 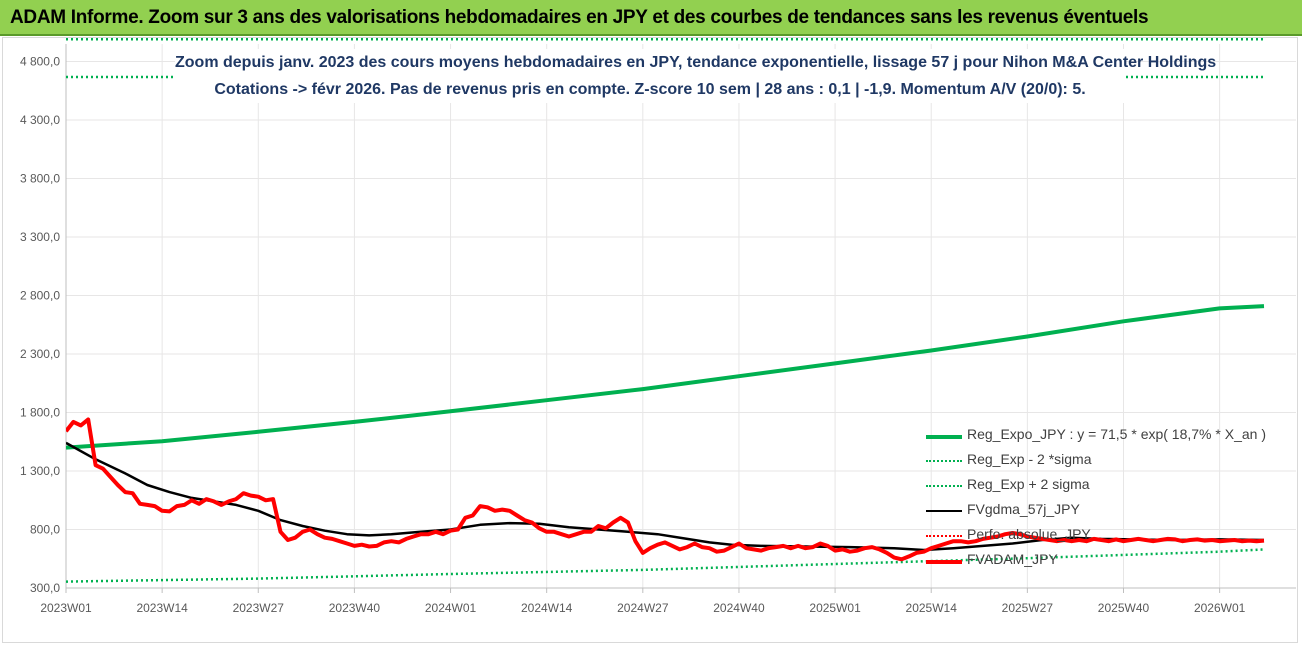 What do you see at coordinates (66, 608) in the screenshot?
I see `x-tick-label: 2023W01` at bounding box center [66, 608].